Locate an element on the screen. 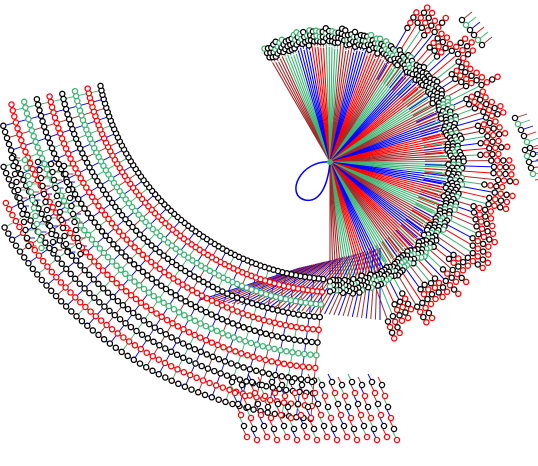 The width and height of the screenshot is (538, 466). branch-edge is located at coordinates (441, 233).